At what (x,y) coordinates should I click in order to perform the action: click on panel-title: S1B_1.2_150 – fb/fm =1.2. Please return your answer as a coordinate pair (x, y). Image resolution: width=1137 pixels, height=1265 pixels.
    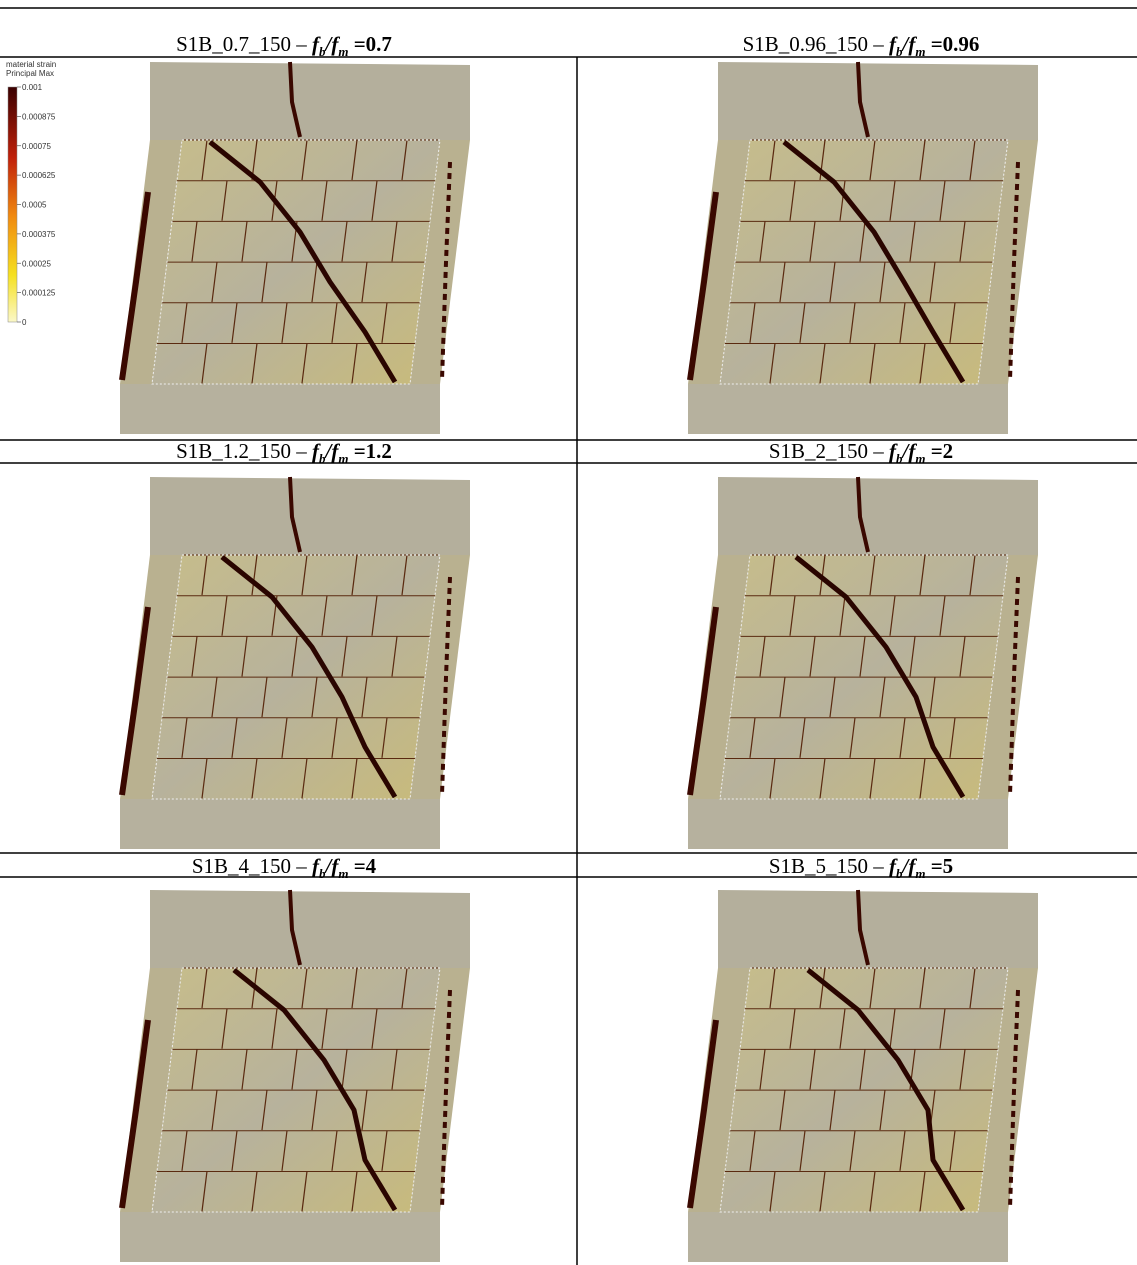
    Looking at the image, I should click on (284, 455).